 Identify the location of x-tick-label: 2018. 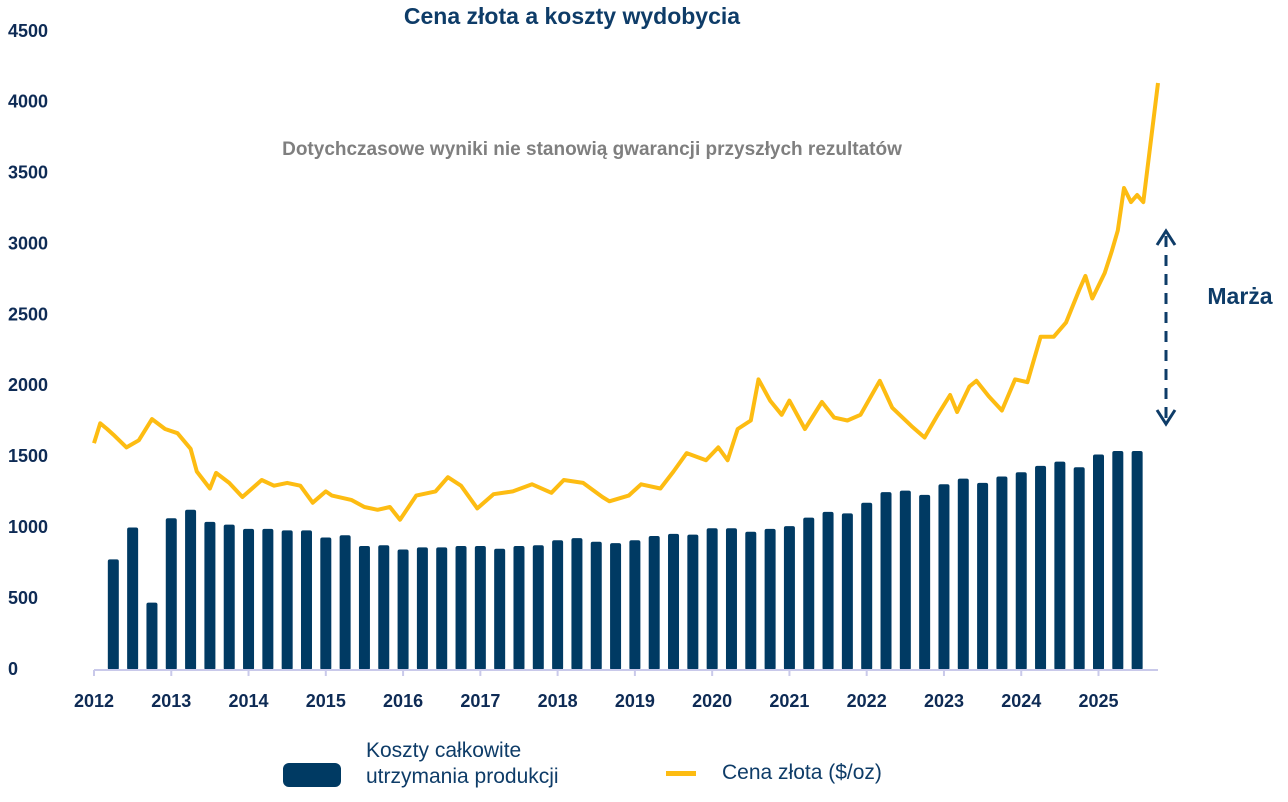
(558, 701).